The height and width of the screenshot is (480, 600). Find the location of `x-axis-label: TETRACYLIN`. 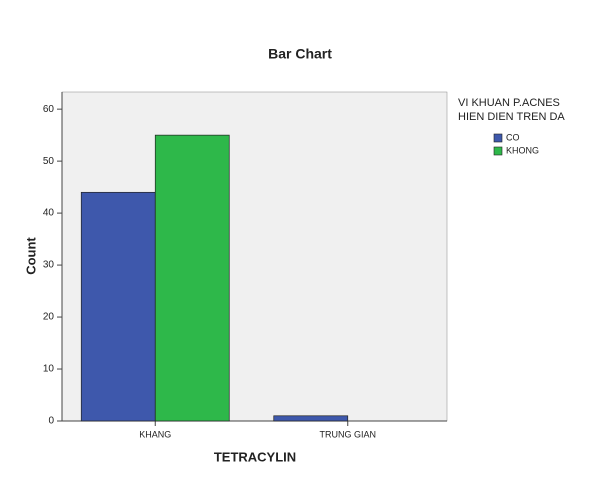

x-axis-label: TETRACYLIN is located at coordinates (255, 456).